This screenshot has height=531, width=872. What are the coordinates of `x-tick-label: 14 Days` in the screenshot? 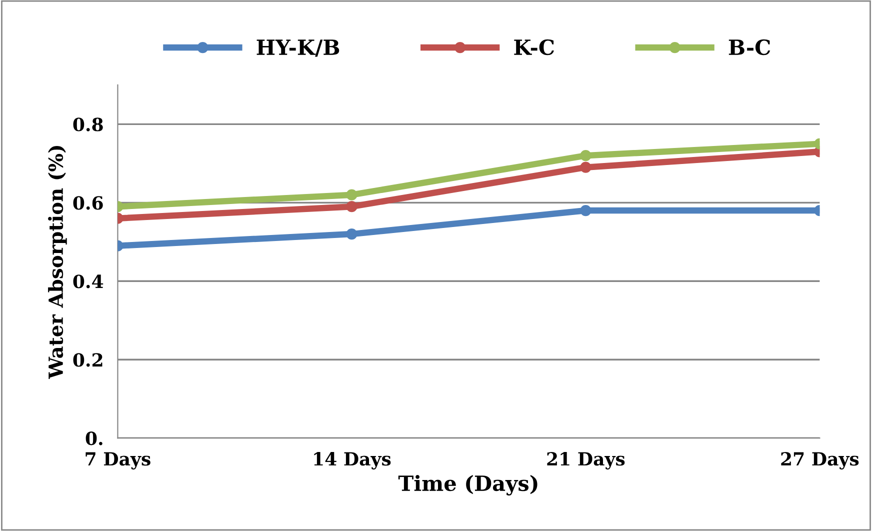 It's located at (352, 461).